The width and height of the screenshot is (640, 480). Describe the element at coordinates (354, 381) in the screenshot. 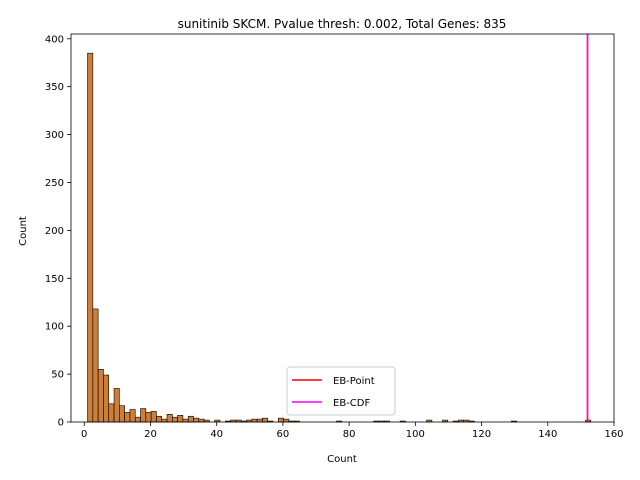

I see `legend-label-eb-point: EB-Point` at that location.